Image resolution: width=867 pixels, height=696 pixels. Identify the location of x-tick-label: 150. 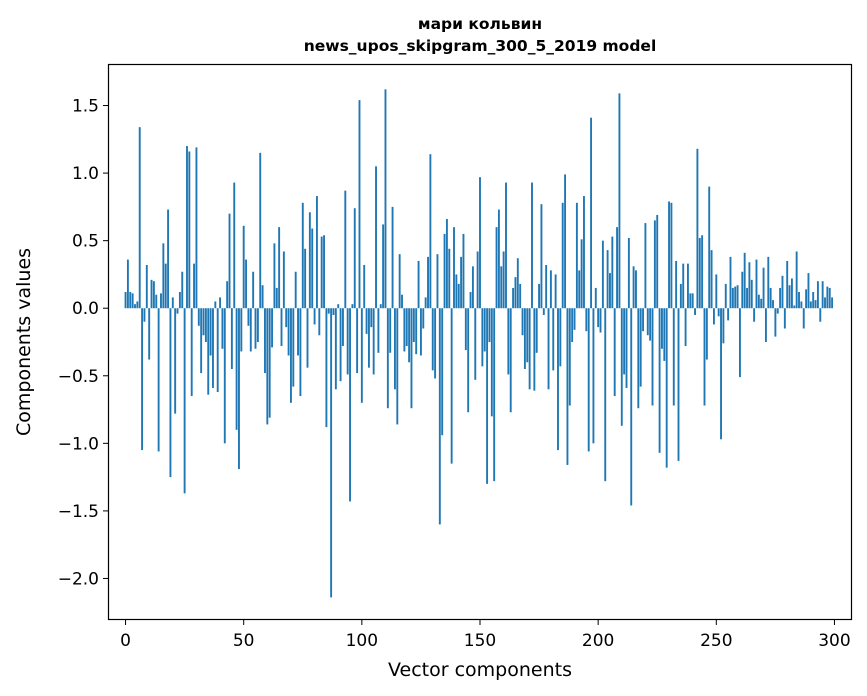
(480, 641).